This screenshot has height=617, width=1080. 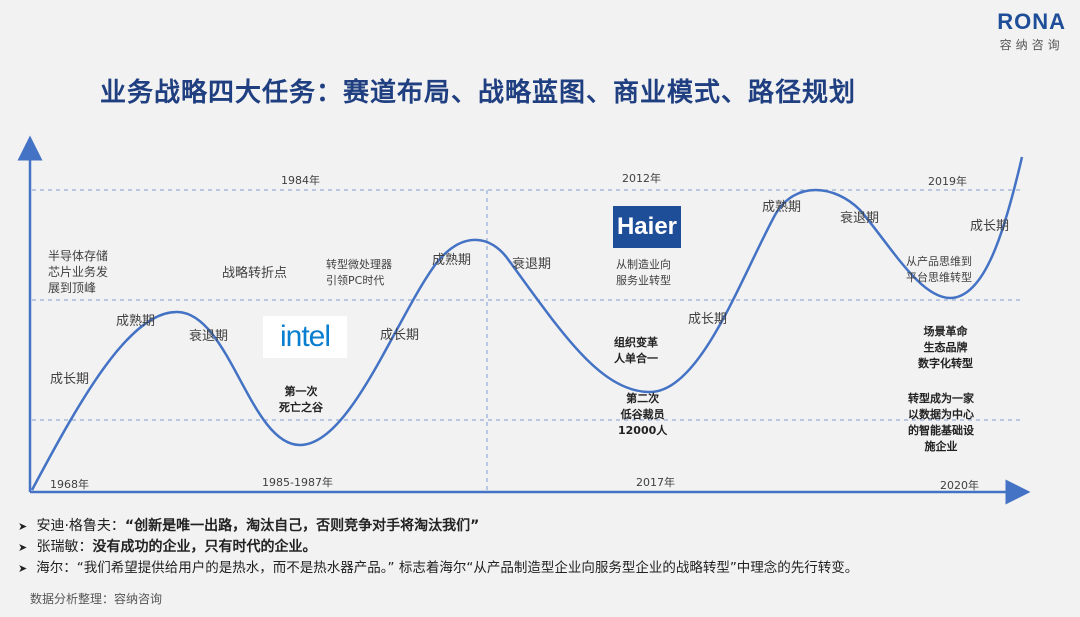 What do you see at coordinates (643, 272) in the screenshot?
I see `note-haier-service: 从制造业向 服务业转型` at bounding box center [643, 272].